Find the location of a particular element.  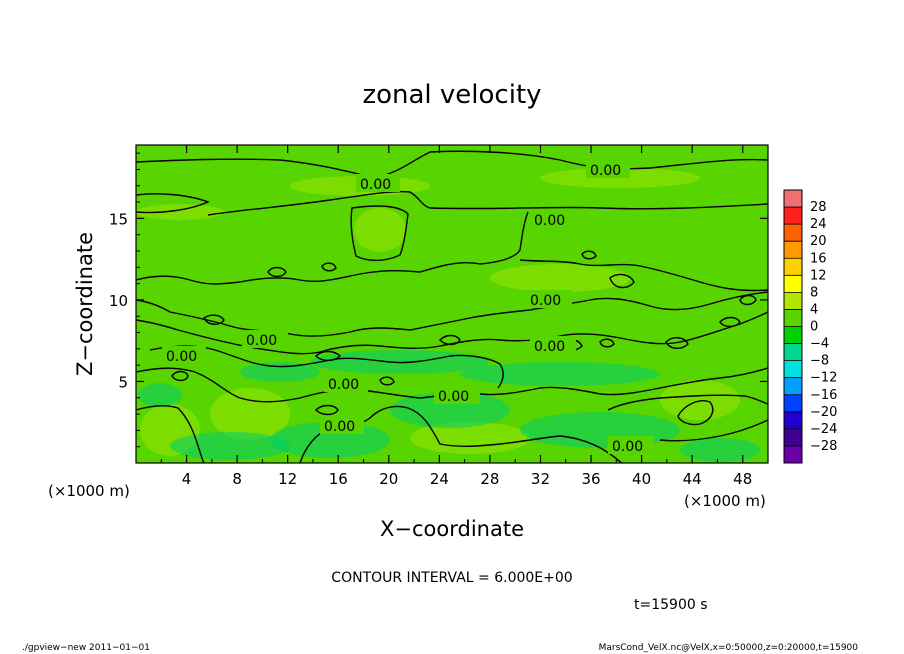

x-tick-label: 28 is located at coordinates (489, 479).